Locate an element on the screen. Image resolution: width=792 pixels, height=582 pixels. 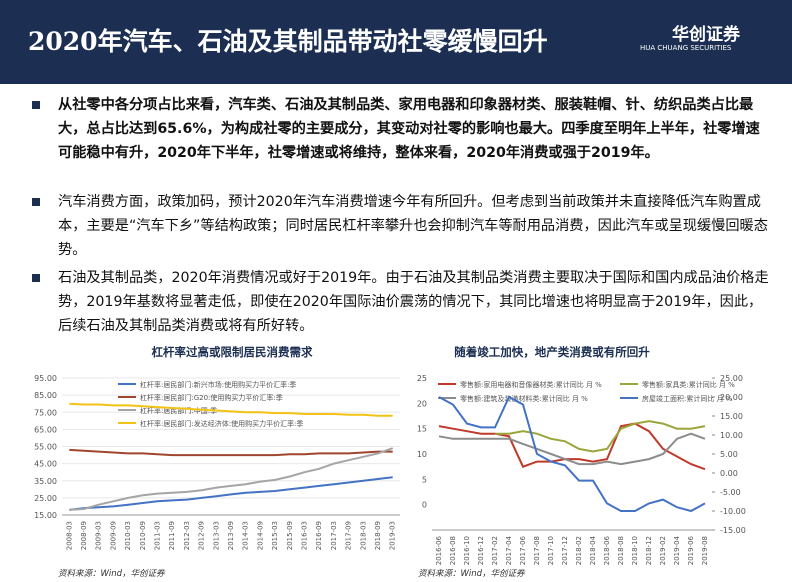
x-tick-label: 2016-03 is located at coordinates (304, 535).